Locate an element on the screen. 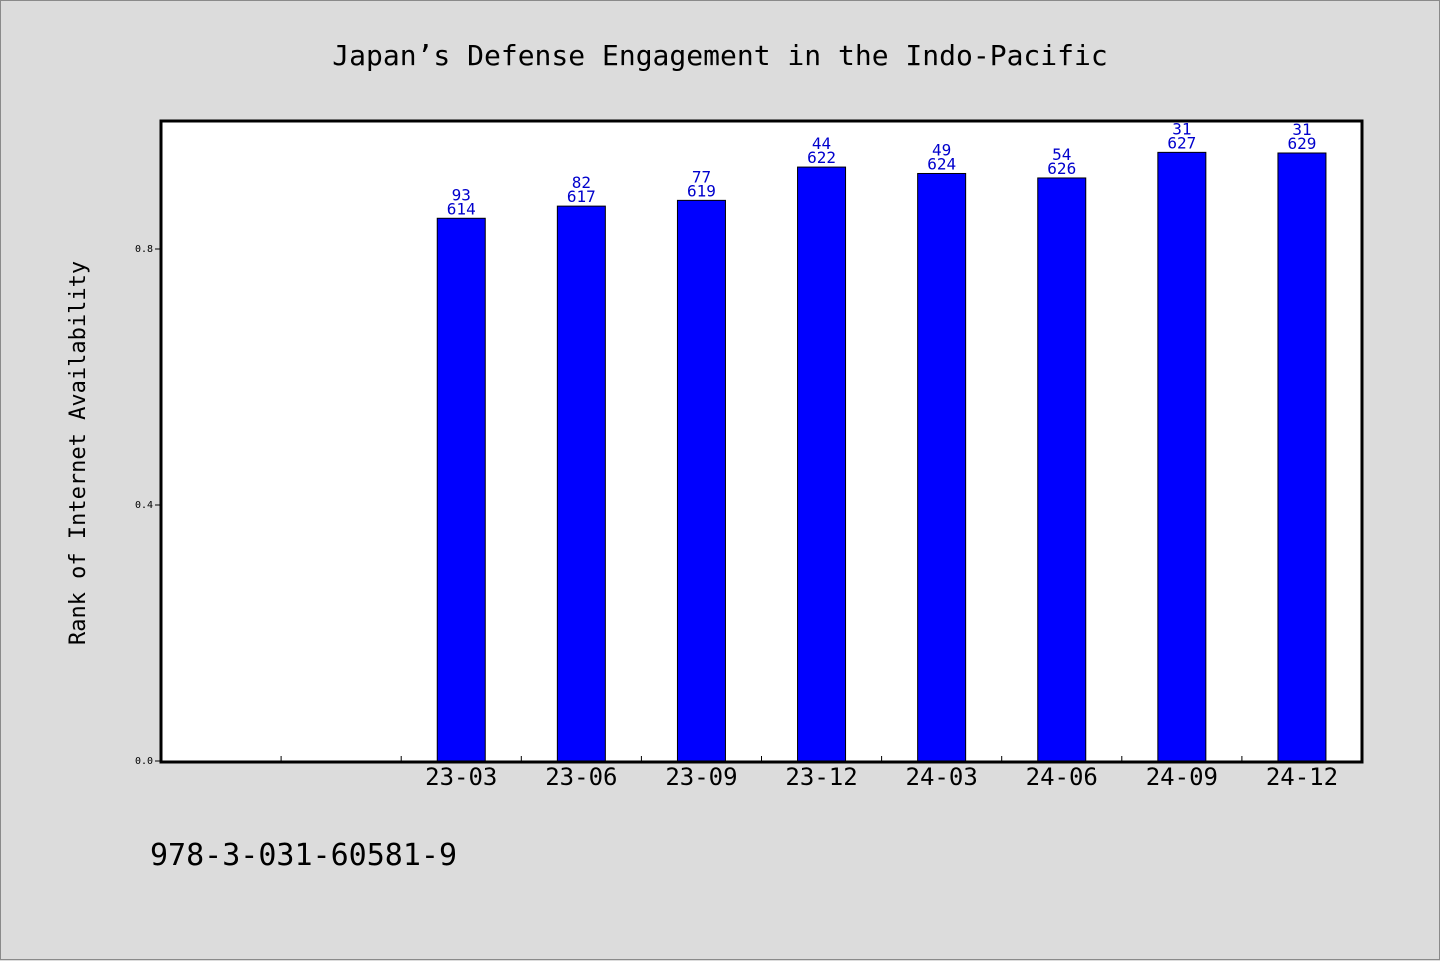 This screenshot has height=961, width=1440. x-tick-label: 23-03 is located at coordinates (461, 777).